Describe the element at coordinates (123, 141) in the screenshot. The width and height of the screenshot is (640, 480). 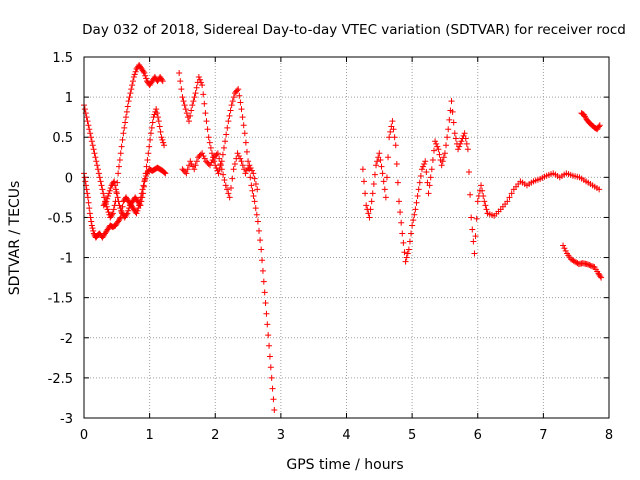
I see `series-trace-a` at that location.